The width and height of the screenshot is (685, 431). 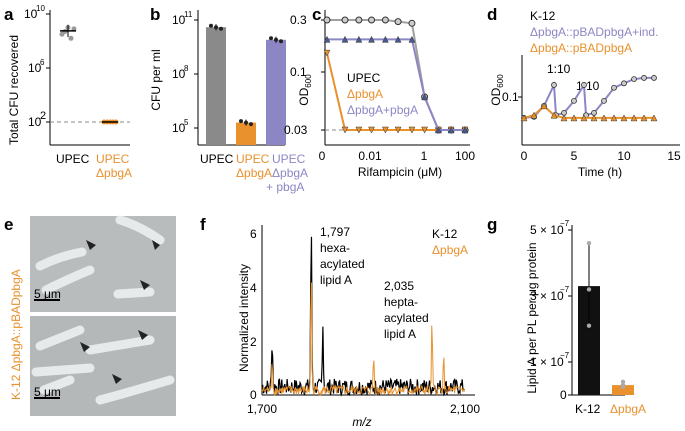 What do you see at coordinates (16, 334) in the screenshot?
I see `e-side-label: K-12 ΔpbgA::pBADpbgA` at bounding box center [16, 334].